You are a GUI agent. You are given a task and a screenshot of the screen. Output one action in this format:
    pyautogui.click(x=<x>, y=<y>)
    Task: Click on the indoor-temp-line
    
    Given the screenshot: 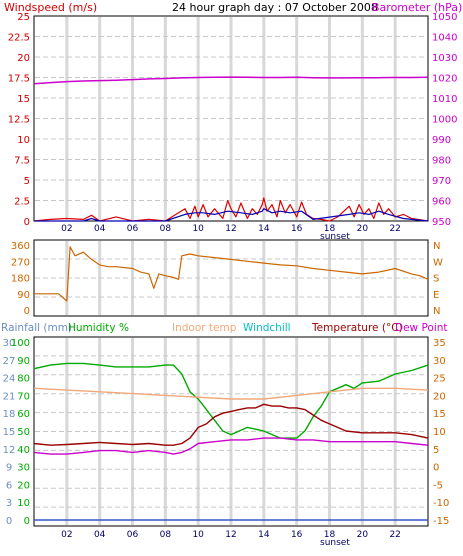 What is the action you would take?
    pyautogui.click(x=231, y=393)
    